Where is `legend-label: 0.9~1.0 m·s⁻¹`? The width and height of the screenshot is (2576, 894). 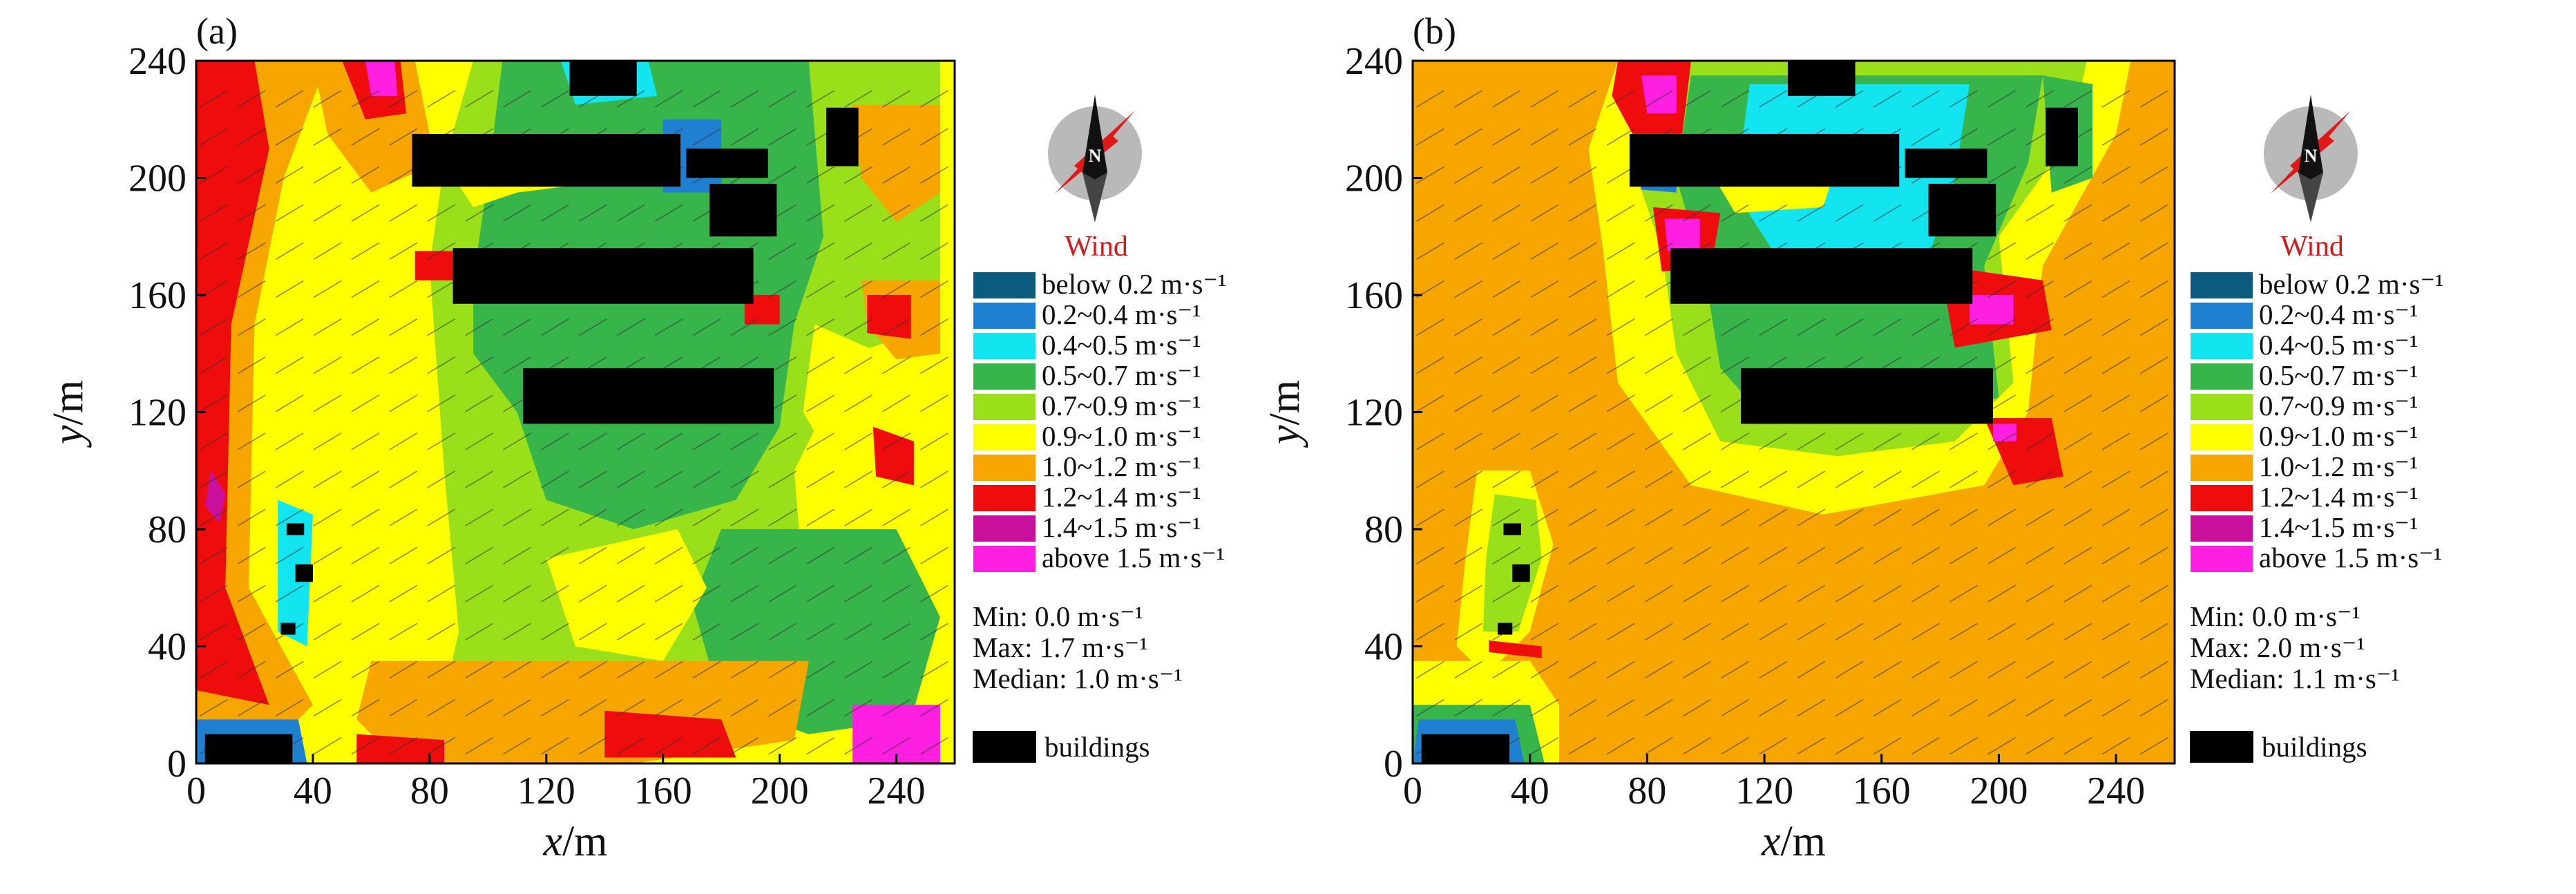 legend-label: 0.9~1.0 m·s⁻¹ is located at coordinates (2338, 436).